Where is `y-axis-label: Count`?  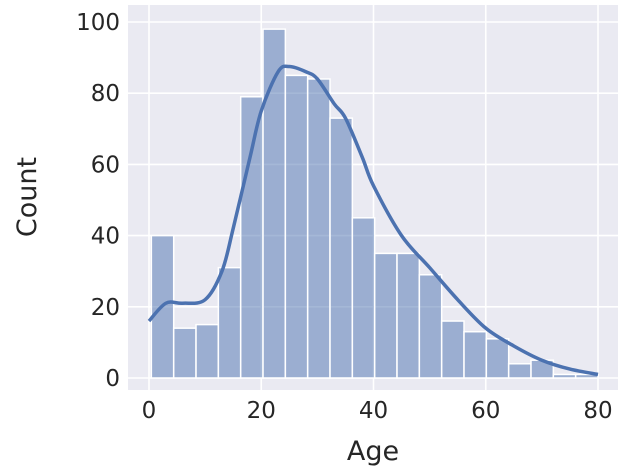 y-axis-label: Count is located at coordinates (27, 197).